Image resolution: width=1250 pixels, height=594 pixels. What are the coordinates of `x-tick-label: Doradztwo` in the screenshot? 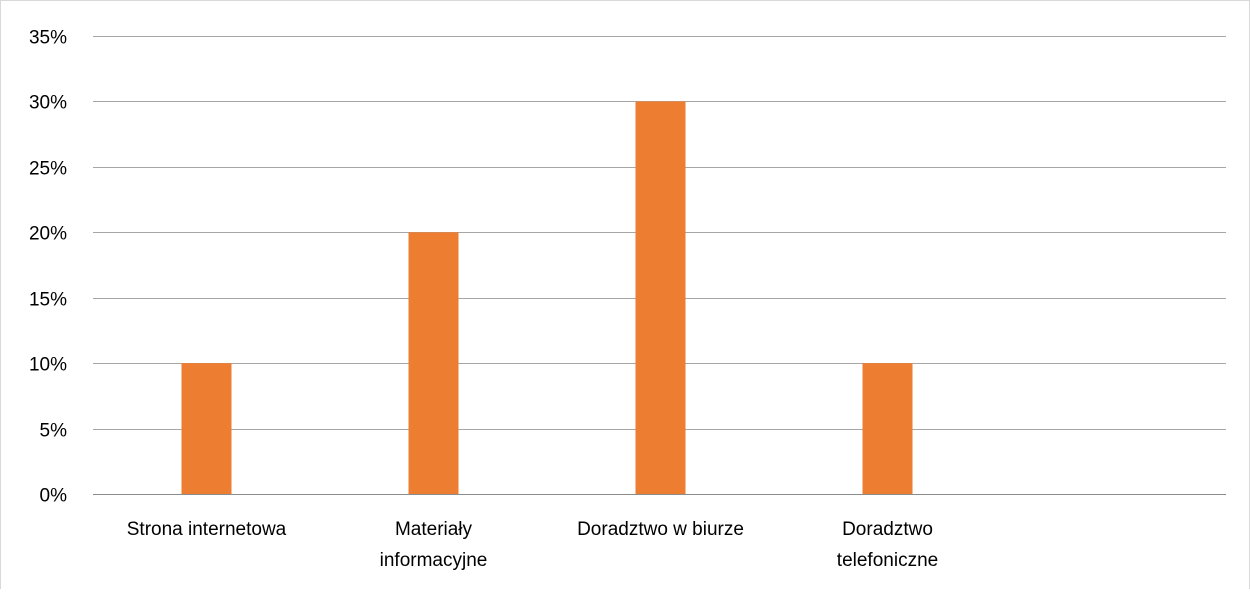 It's located at (887, 529).